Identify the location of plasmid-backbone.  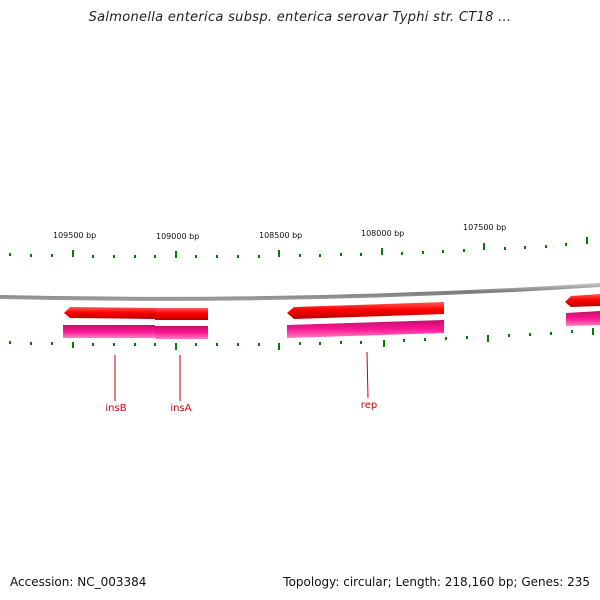
(300, 292).